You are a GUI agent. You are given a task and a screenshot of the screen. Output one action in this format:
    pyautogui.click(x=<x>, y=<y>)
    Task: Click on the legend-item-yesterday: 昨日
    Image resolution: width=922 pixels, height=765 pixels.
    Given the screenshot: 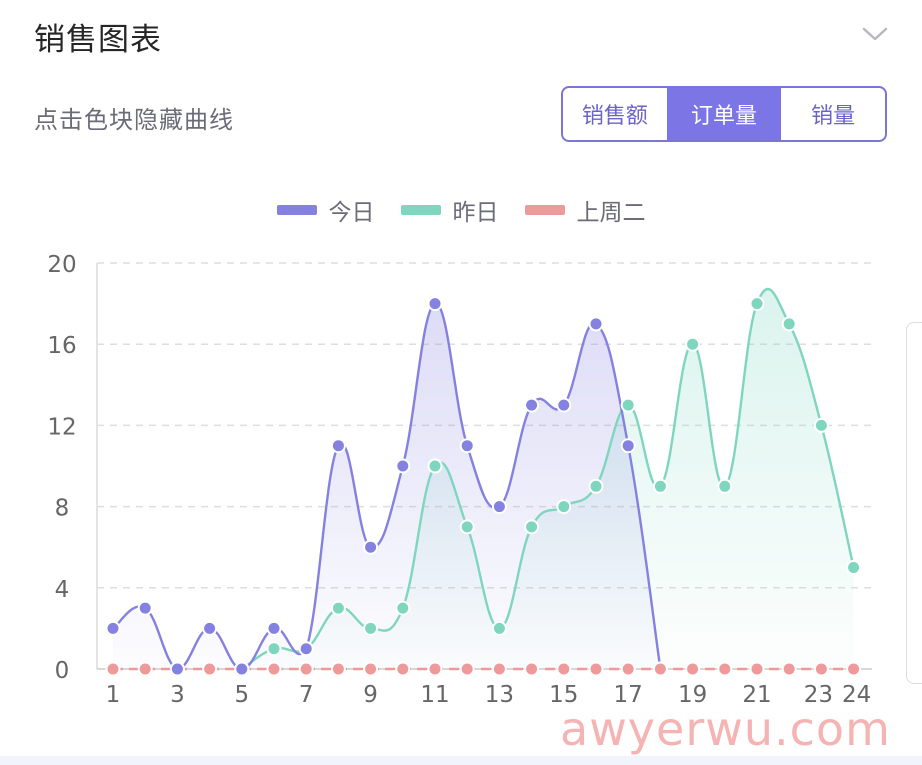 What is the action you would take?
    pyautogui.click(x=449, y=210)
    